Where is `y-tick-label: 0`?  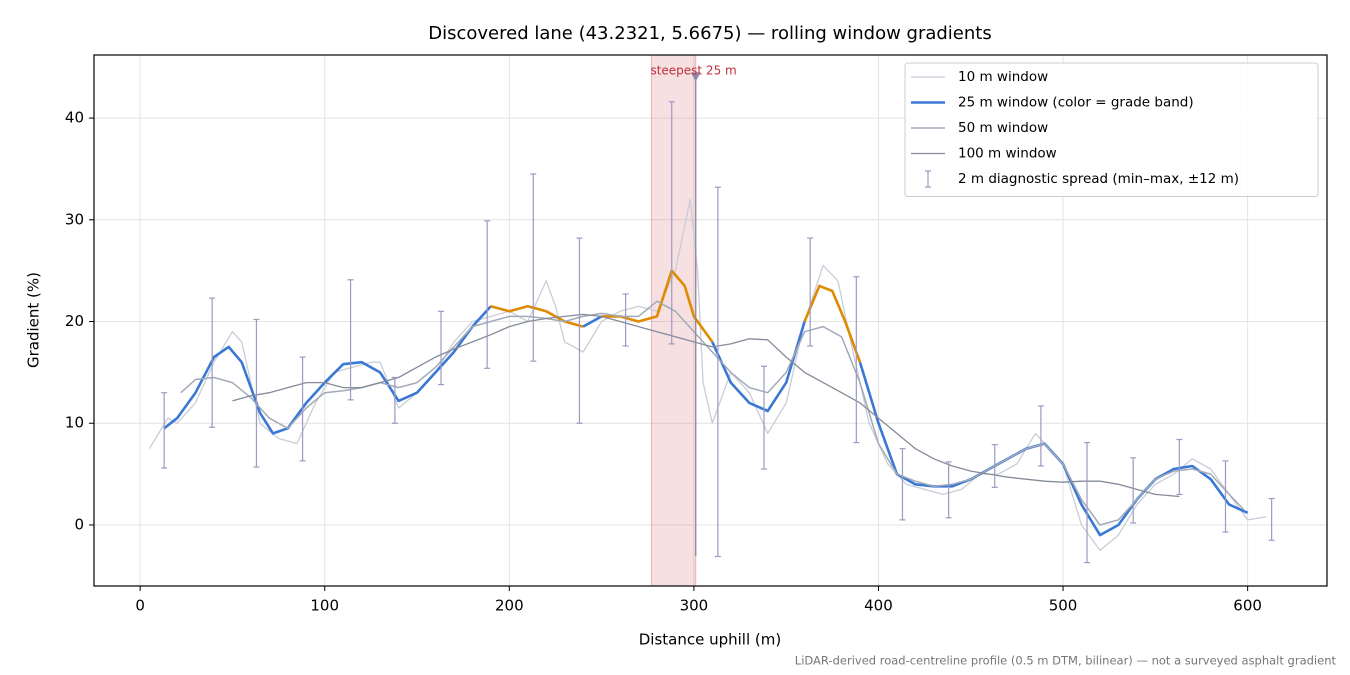
y-tick-label: 0 is located at coordinates (79, 524).